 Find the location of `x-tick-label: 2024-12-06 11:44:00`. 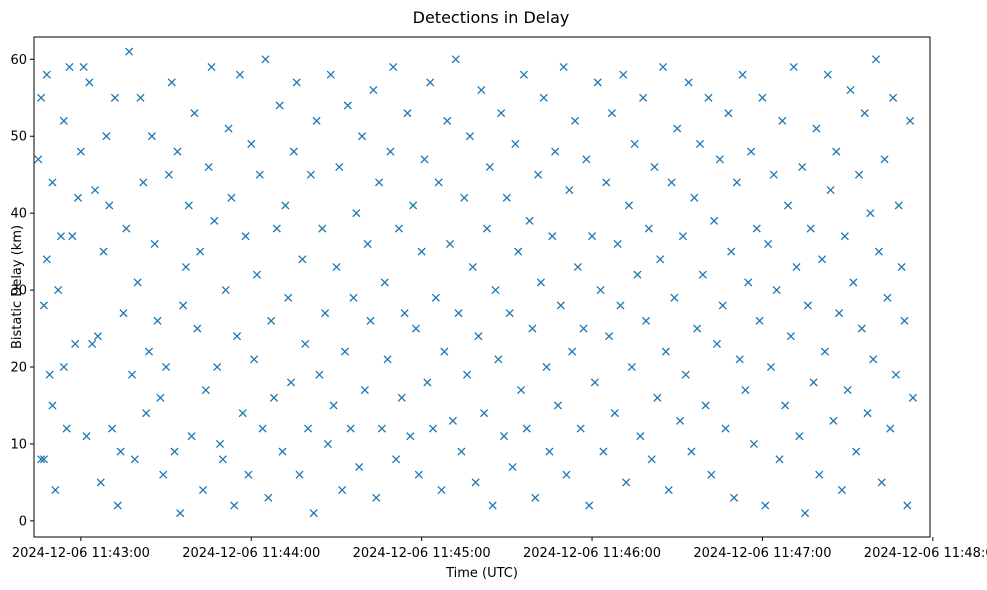

x-tick-label: 2024-12-06 11:44:00 is located at coordinates (251, 553).